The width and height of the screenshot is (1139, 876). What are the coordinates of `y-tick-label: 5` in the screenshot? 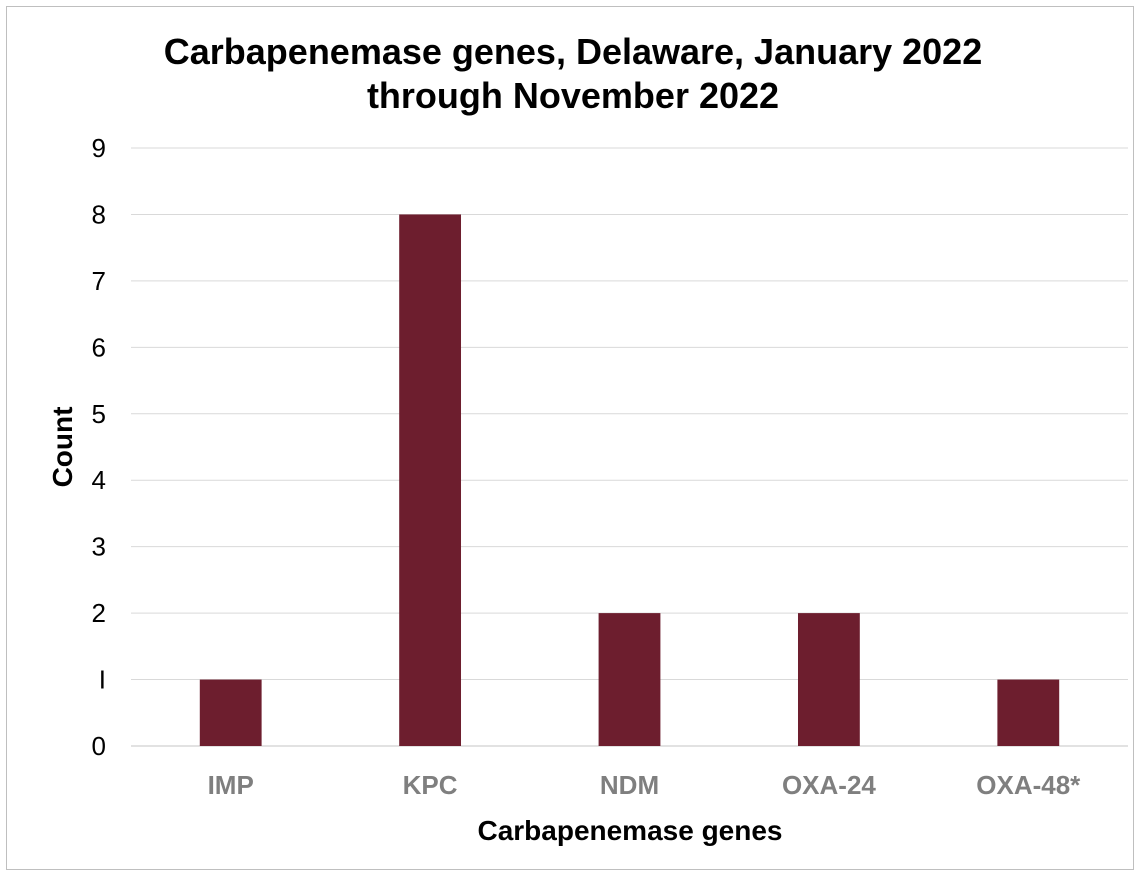 It's located at (99, 414).